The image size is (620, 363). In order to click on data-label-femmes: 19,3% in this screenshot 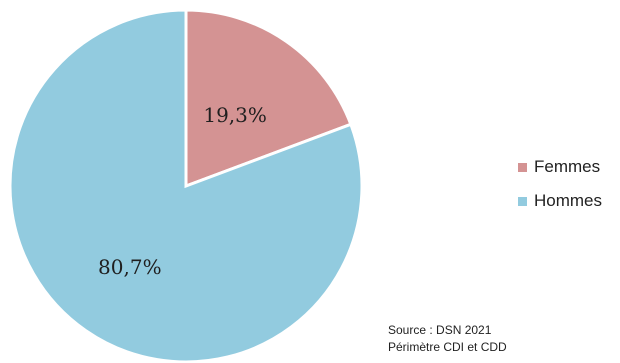, I will do `click(235, 115)`.